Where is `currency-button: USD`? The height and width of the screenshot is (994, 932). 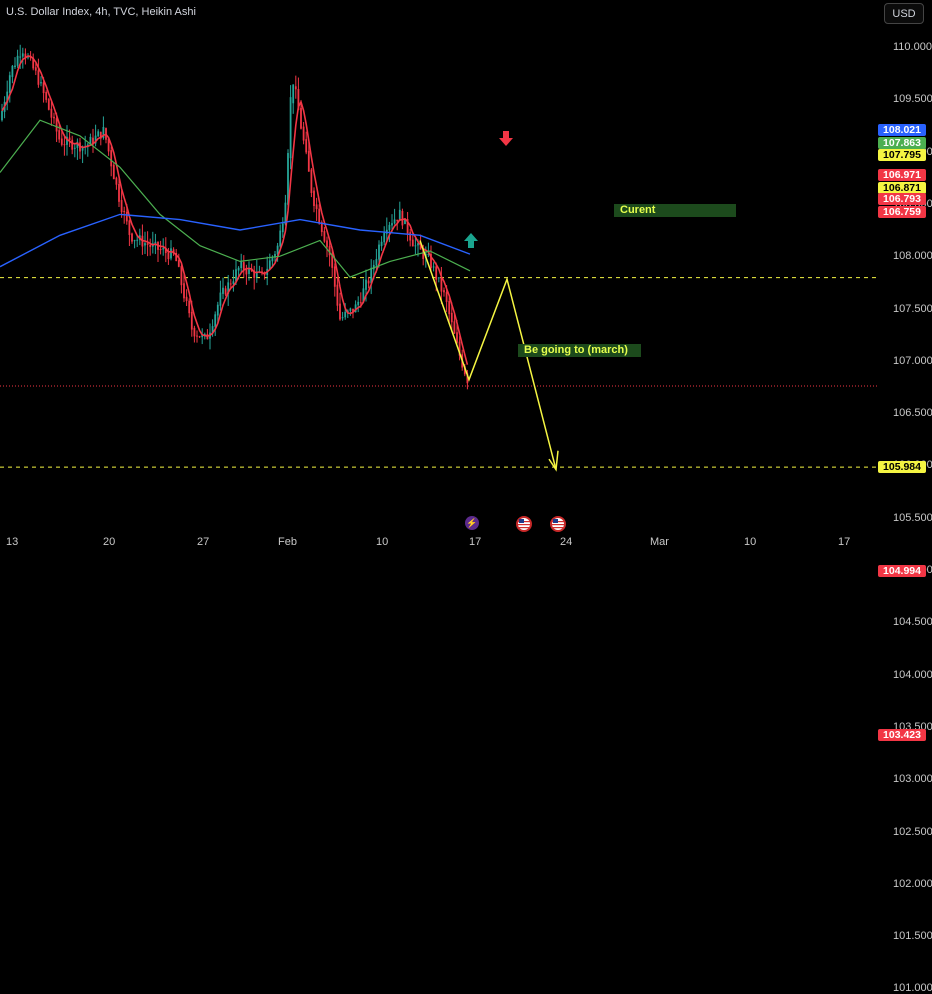
currency-button: USD is located at coordinates (904, 13).